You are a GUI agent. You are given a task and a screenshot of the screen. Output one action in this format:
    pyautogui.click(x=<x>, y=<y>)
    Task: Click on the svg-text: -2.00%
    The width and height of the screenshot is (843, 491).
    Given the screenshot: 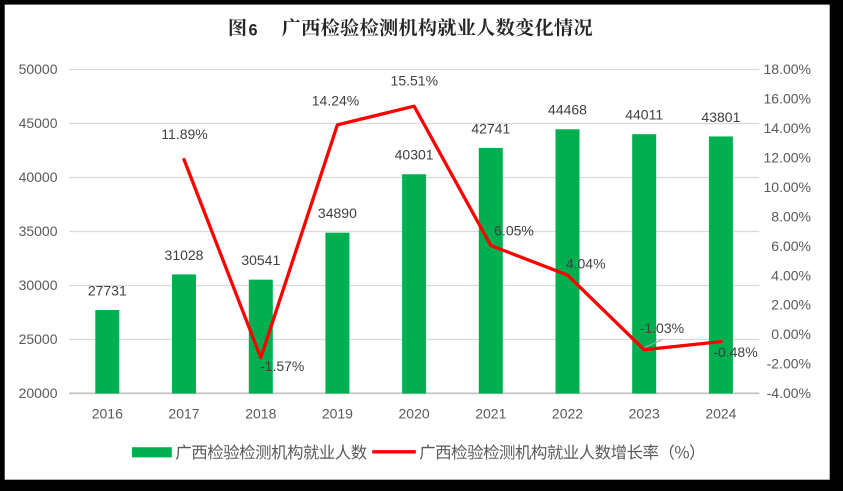 What is the action you would take?
    pyautogui.click(x=789, y=364)
    